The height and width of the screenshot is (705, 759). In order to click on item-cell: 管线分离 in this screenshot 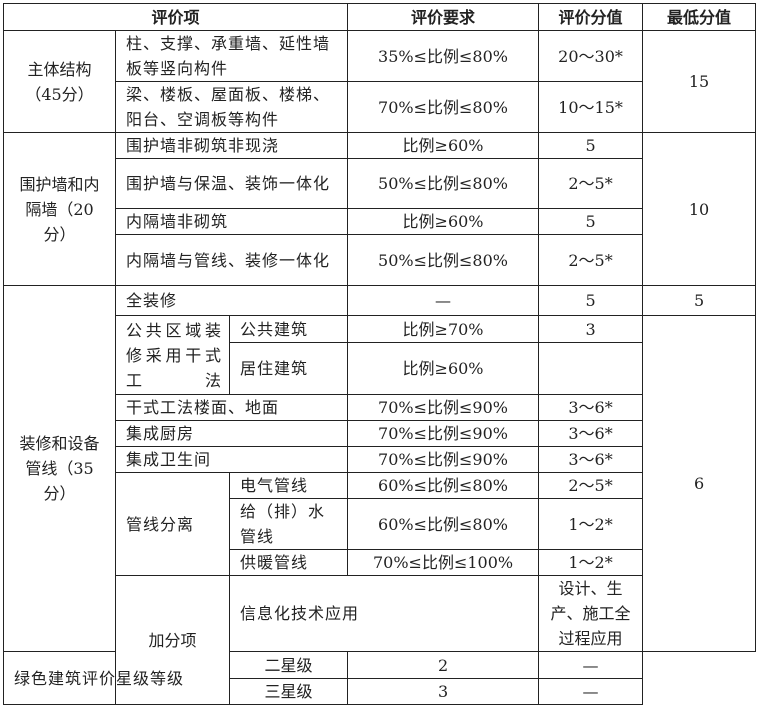, I will do `click(172, 524)`.